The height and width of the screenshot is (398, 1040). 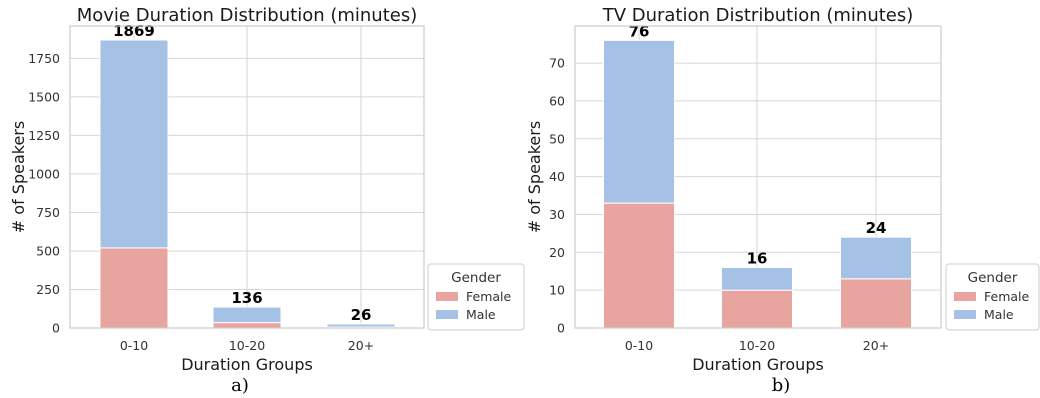 What do you see at coordinates (44, 173) in the screenshot?
I see `y-tick-label: 1000` at bounding box center [44, 173].